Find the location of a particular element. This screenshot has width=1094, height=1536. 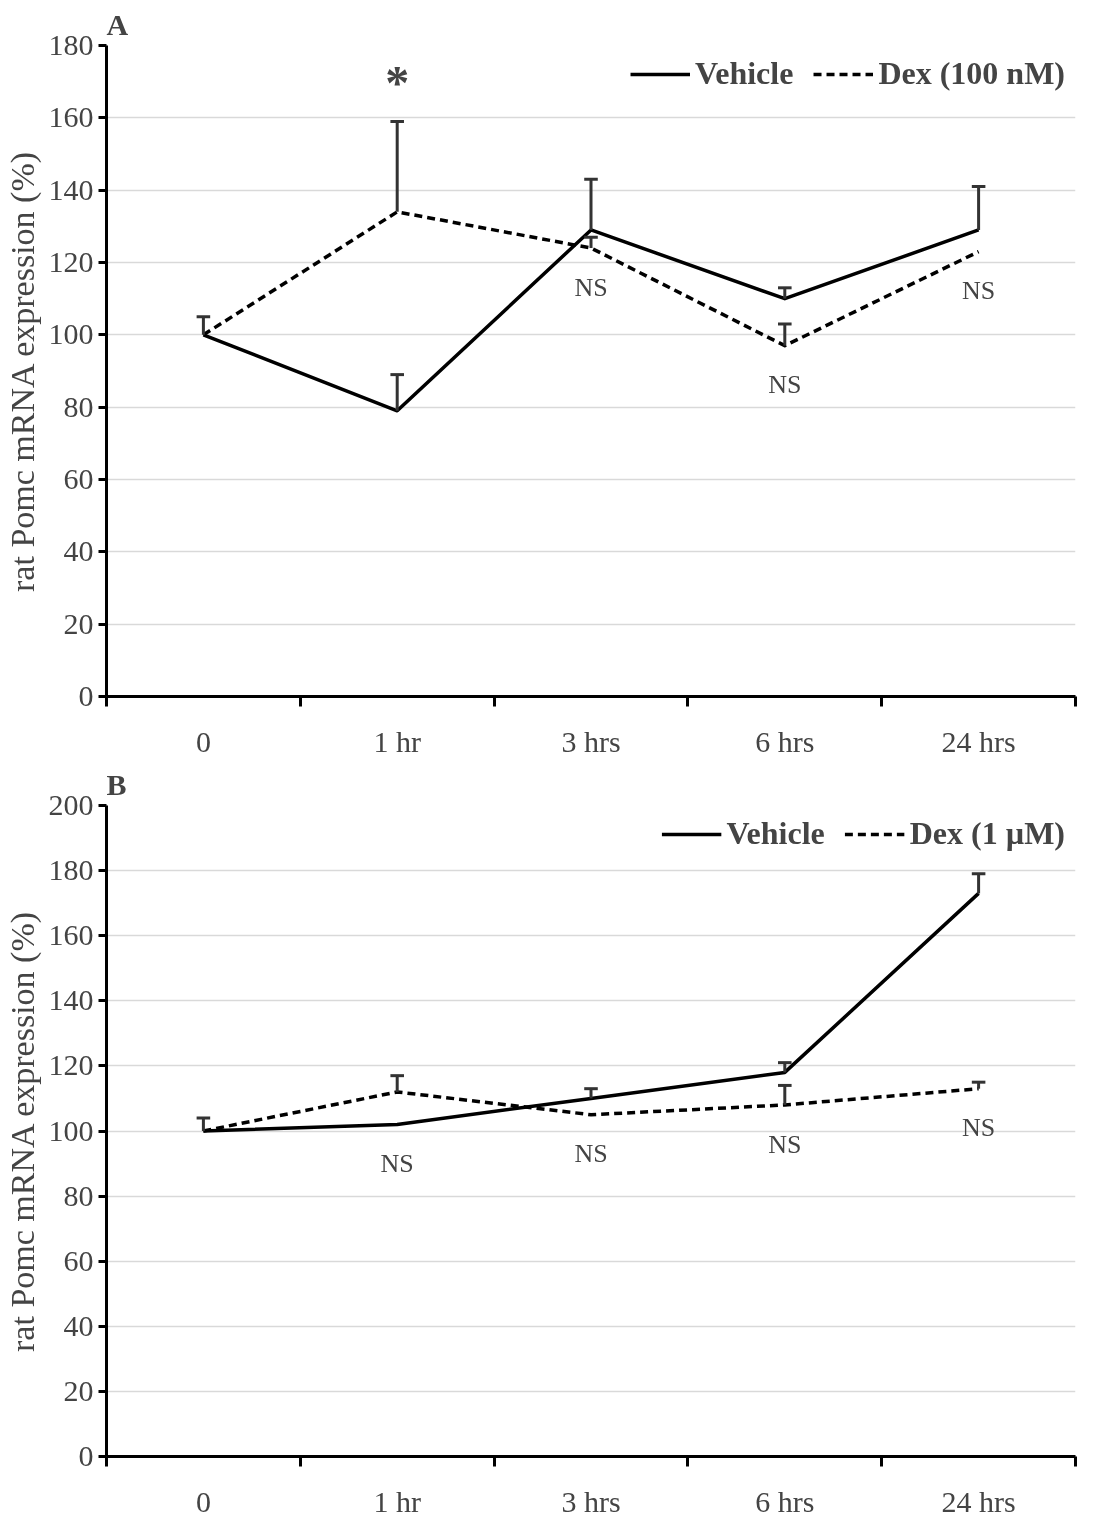

legend-label: Dex (100 nM) is located at coordinates (971, 73).